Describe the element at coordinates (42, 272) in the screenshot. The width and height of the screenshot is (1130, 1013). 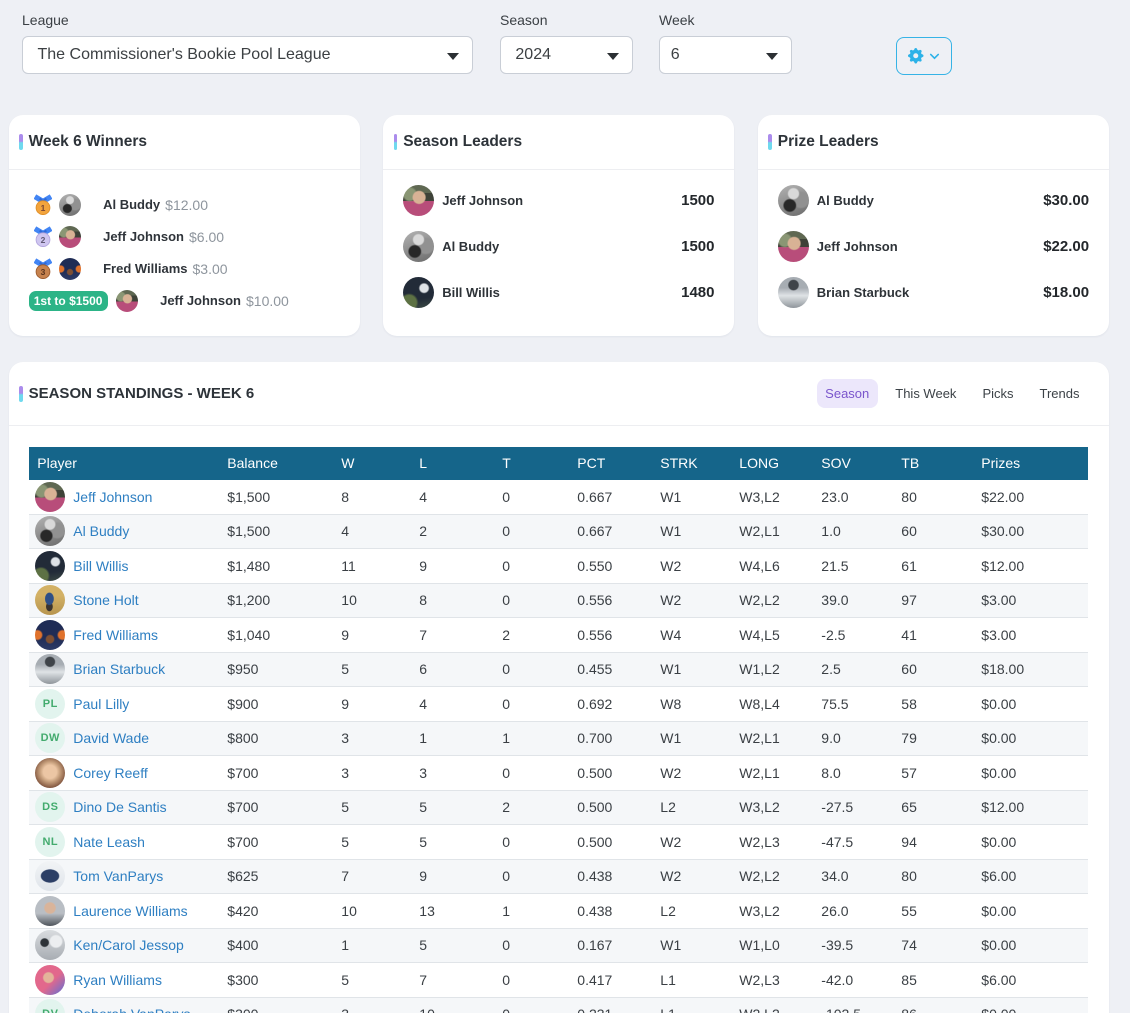
I see `svg-text: 3` at that location.